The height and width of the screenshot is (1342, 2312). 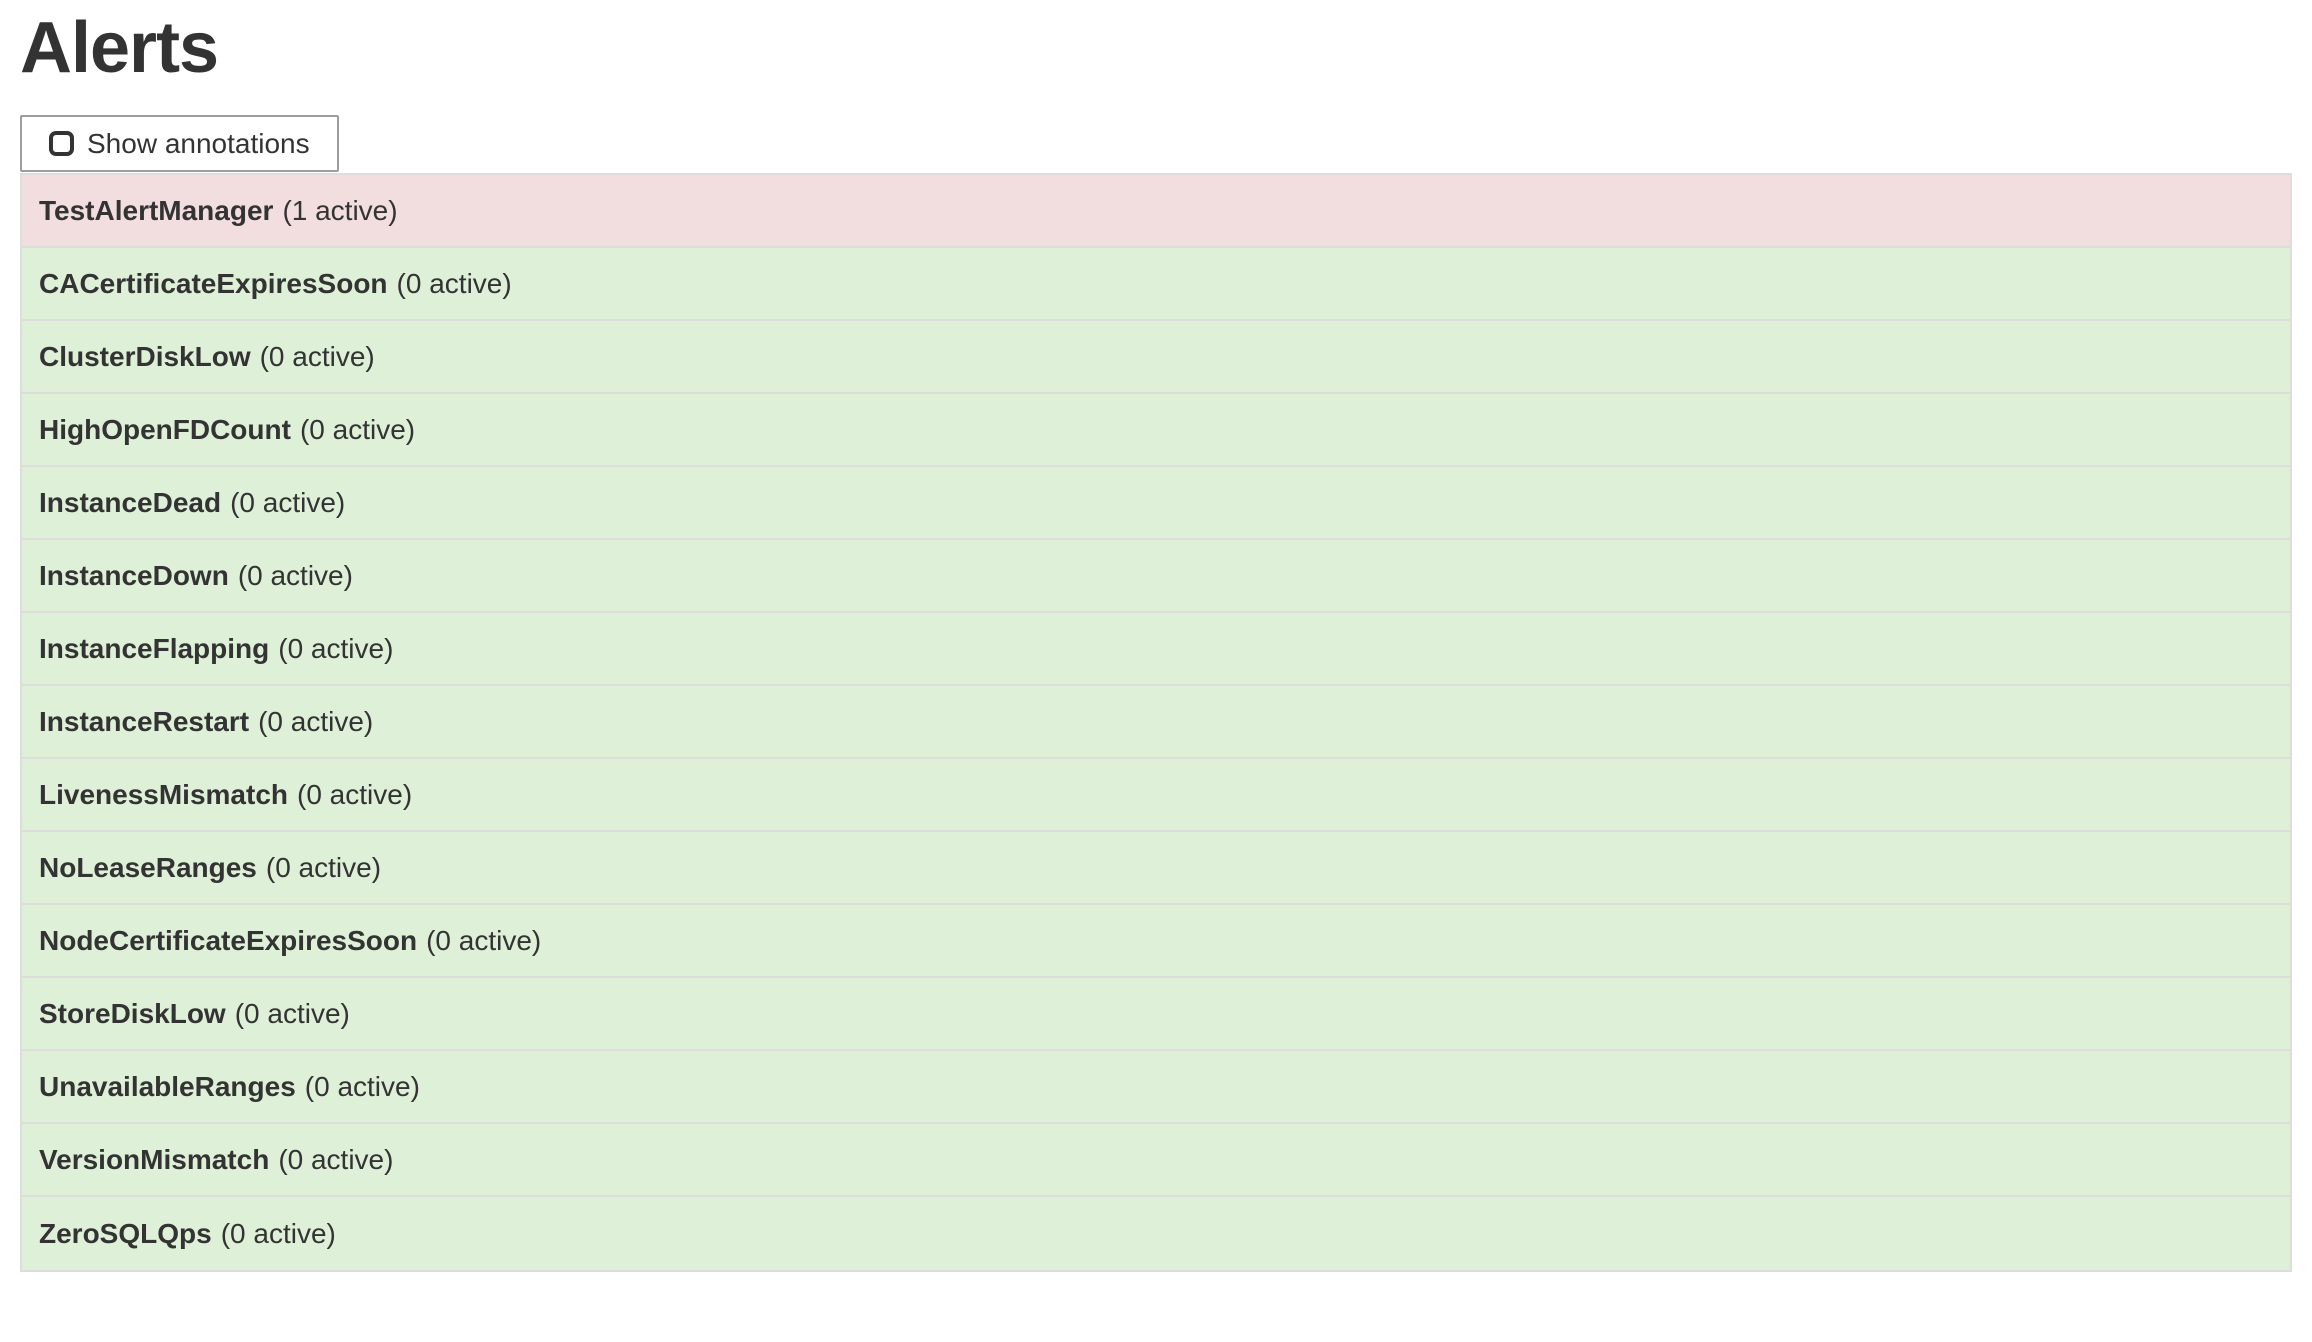 What do you see at coordinates (144, 721) in the screenshot?
I see `alert-name: InstanceRestart` at bounding box center [144, 721].